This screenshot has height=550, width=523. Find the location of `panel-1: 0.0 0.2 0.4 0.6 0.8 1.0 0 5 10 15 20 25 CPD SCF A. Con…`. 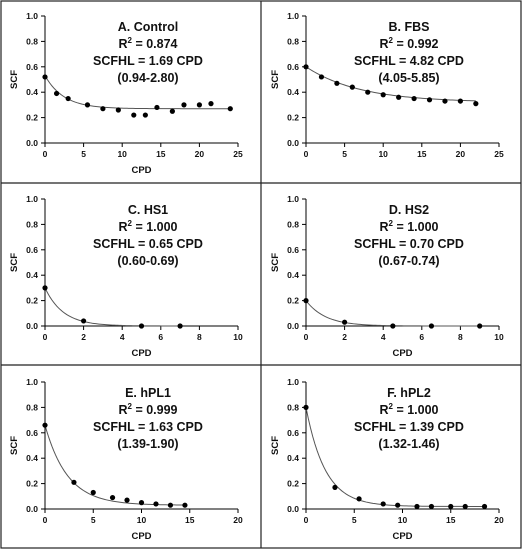

panel-1: 0.0 0.2 0.4 0.6 0.8 1.0 0 5 10 15 20 25 CPD SCF A. Con… is located at coordinates (126, 93).